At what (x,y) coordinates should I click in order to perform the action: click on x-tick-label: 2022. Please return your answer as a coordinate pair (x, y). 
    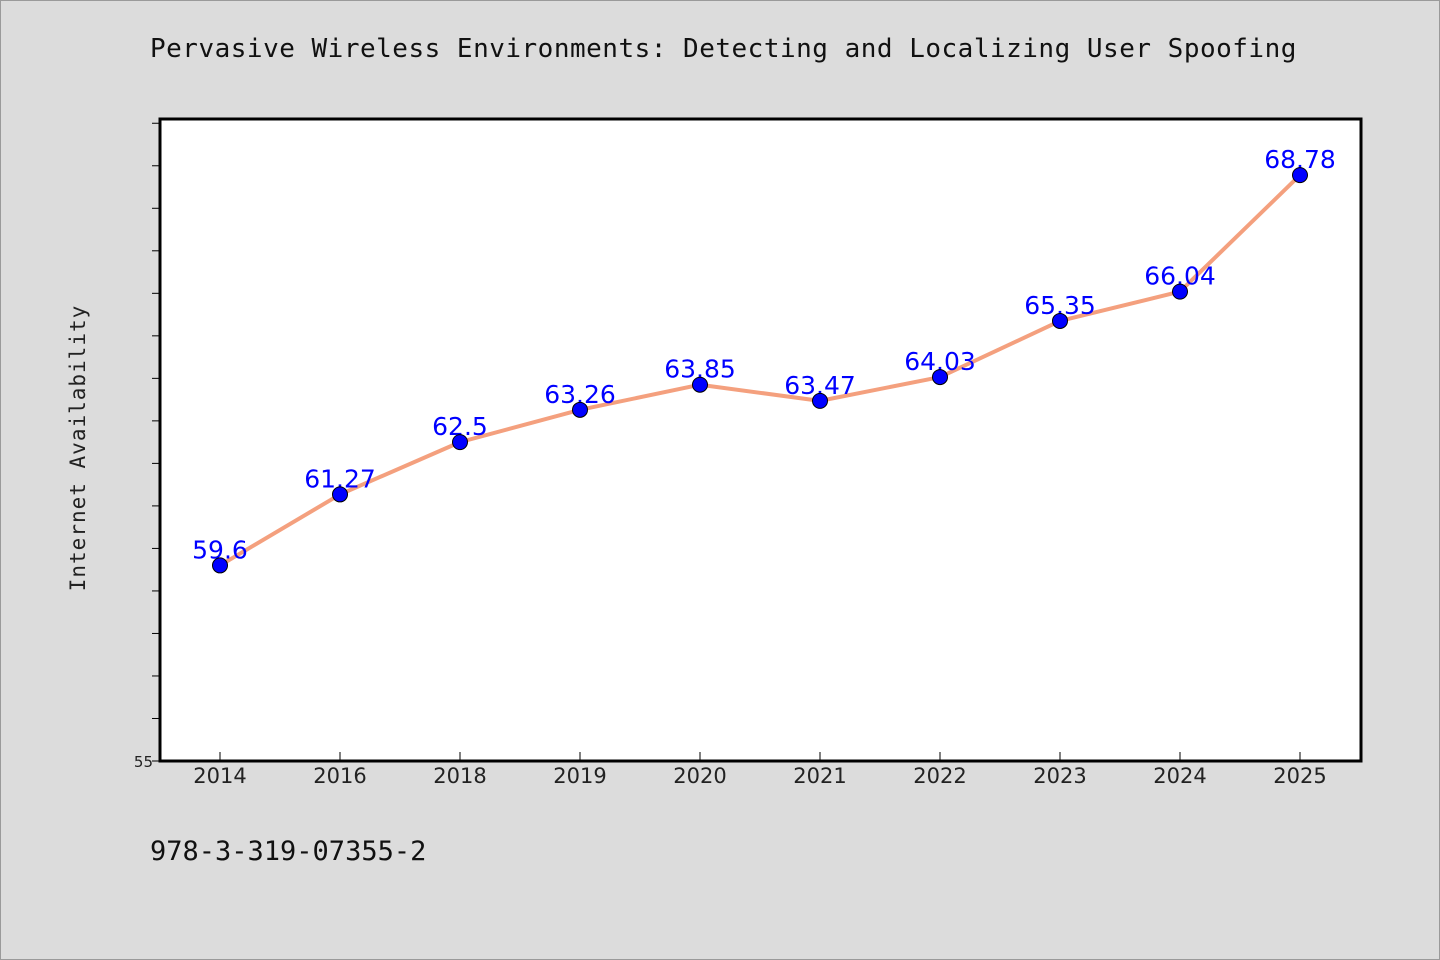
    Looking at the image, I should click on (939, 776).